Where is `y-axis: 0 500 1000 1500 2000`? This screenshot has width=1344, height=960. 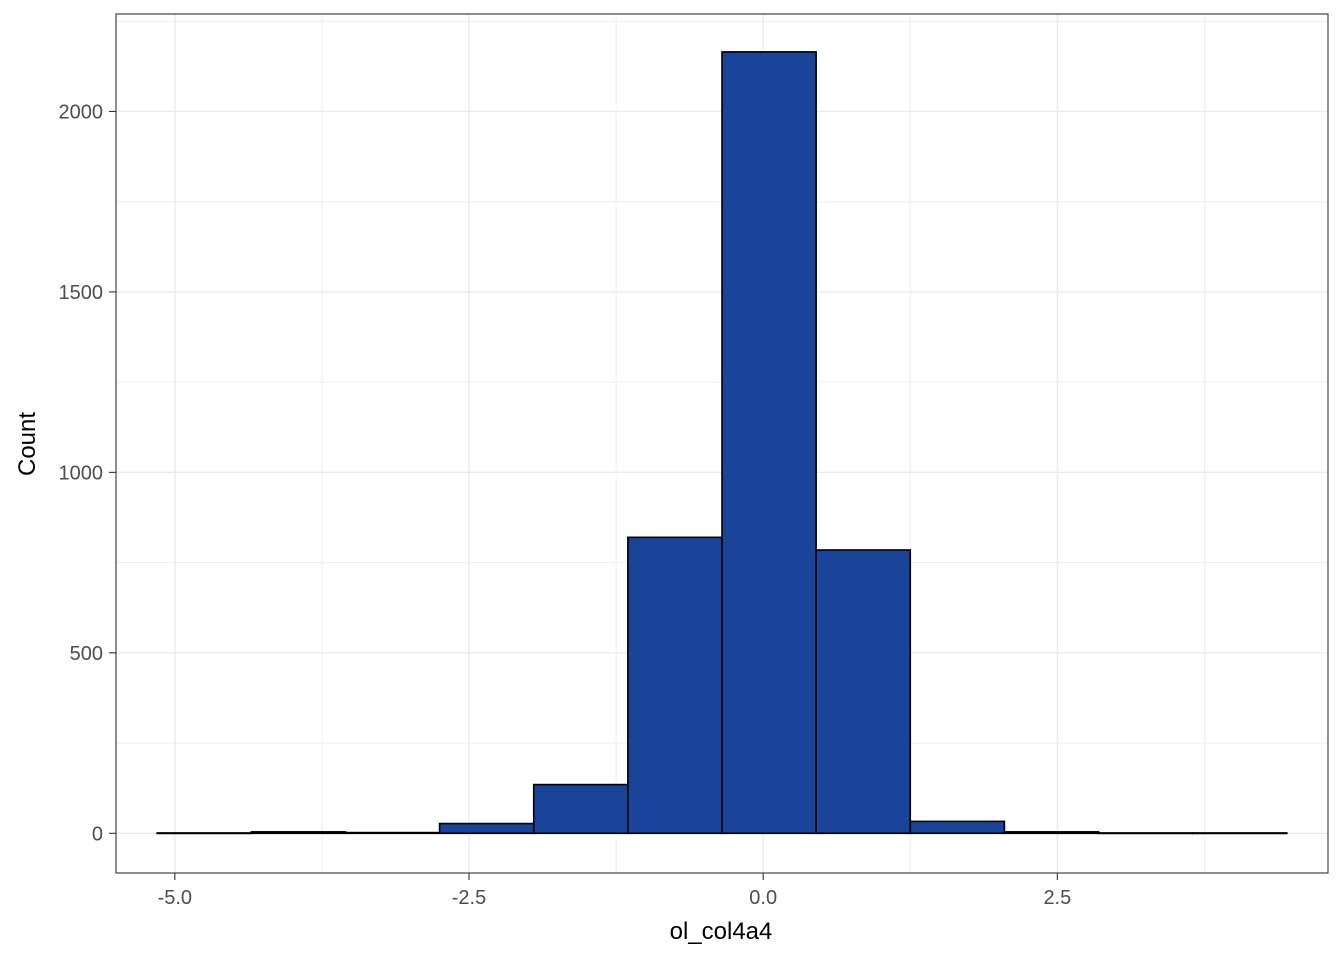 y-axis: 0 500 1000 1500 2000 is located at coordinates (87, 473).